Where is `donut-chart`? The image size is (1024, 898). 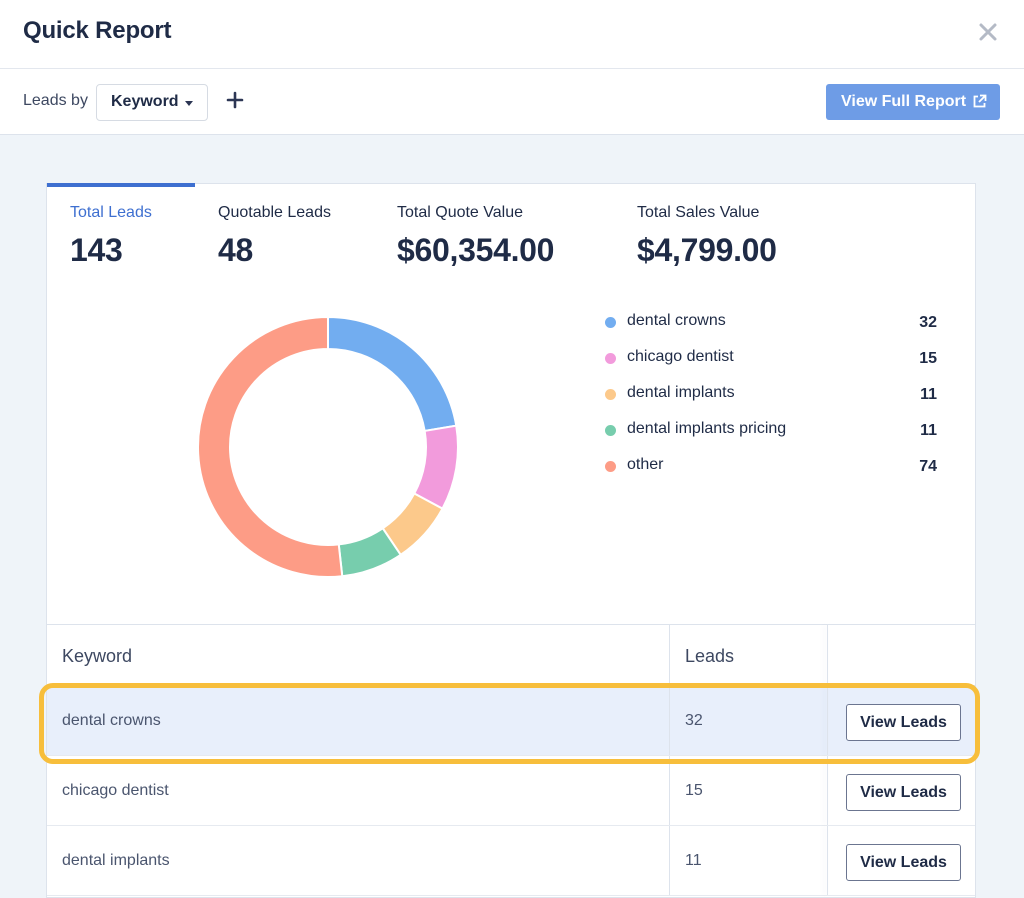 donut-chart is located at coordinates (328, 447).